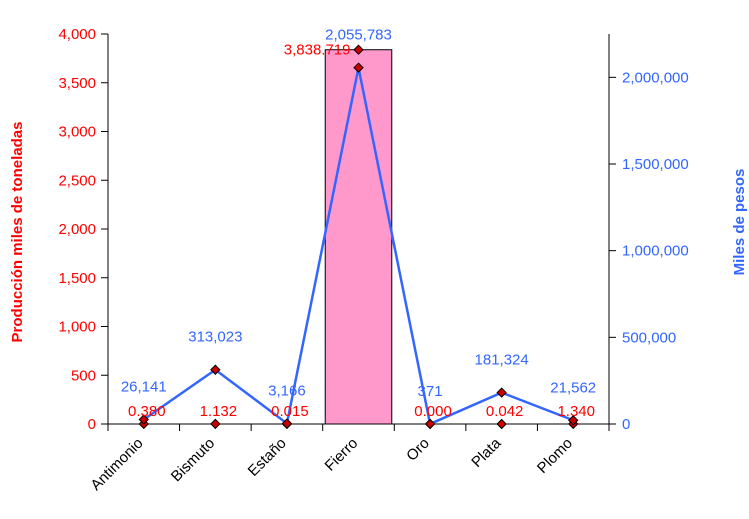 This screenshot has width=749, height=519. What do you see at coordinates (649, 337) in the screenshot?
I see `right-tick-label: 500,000` at bounding box center [649, 337].